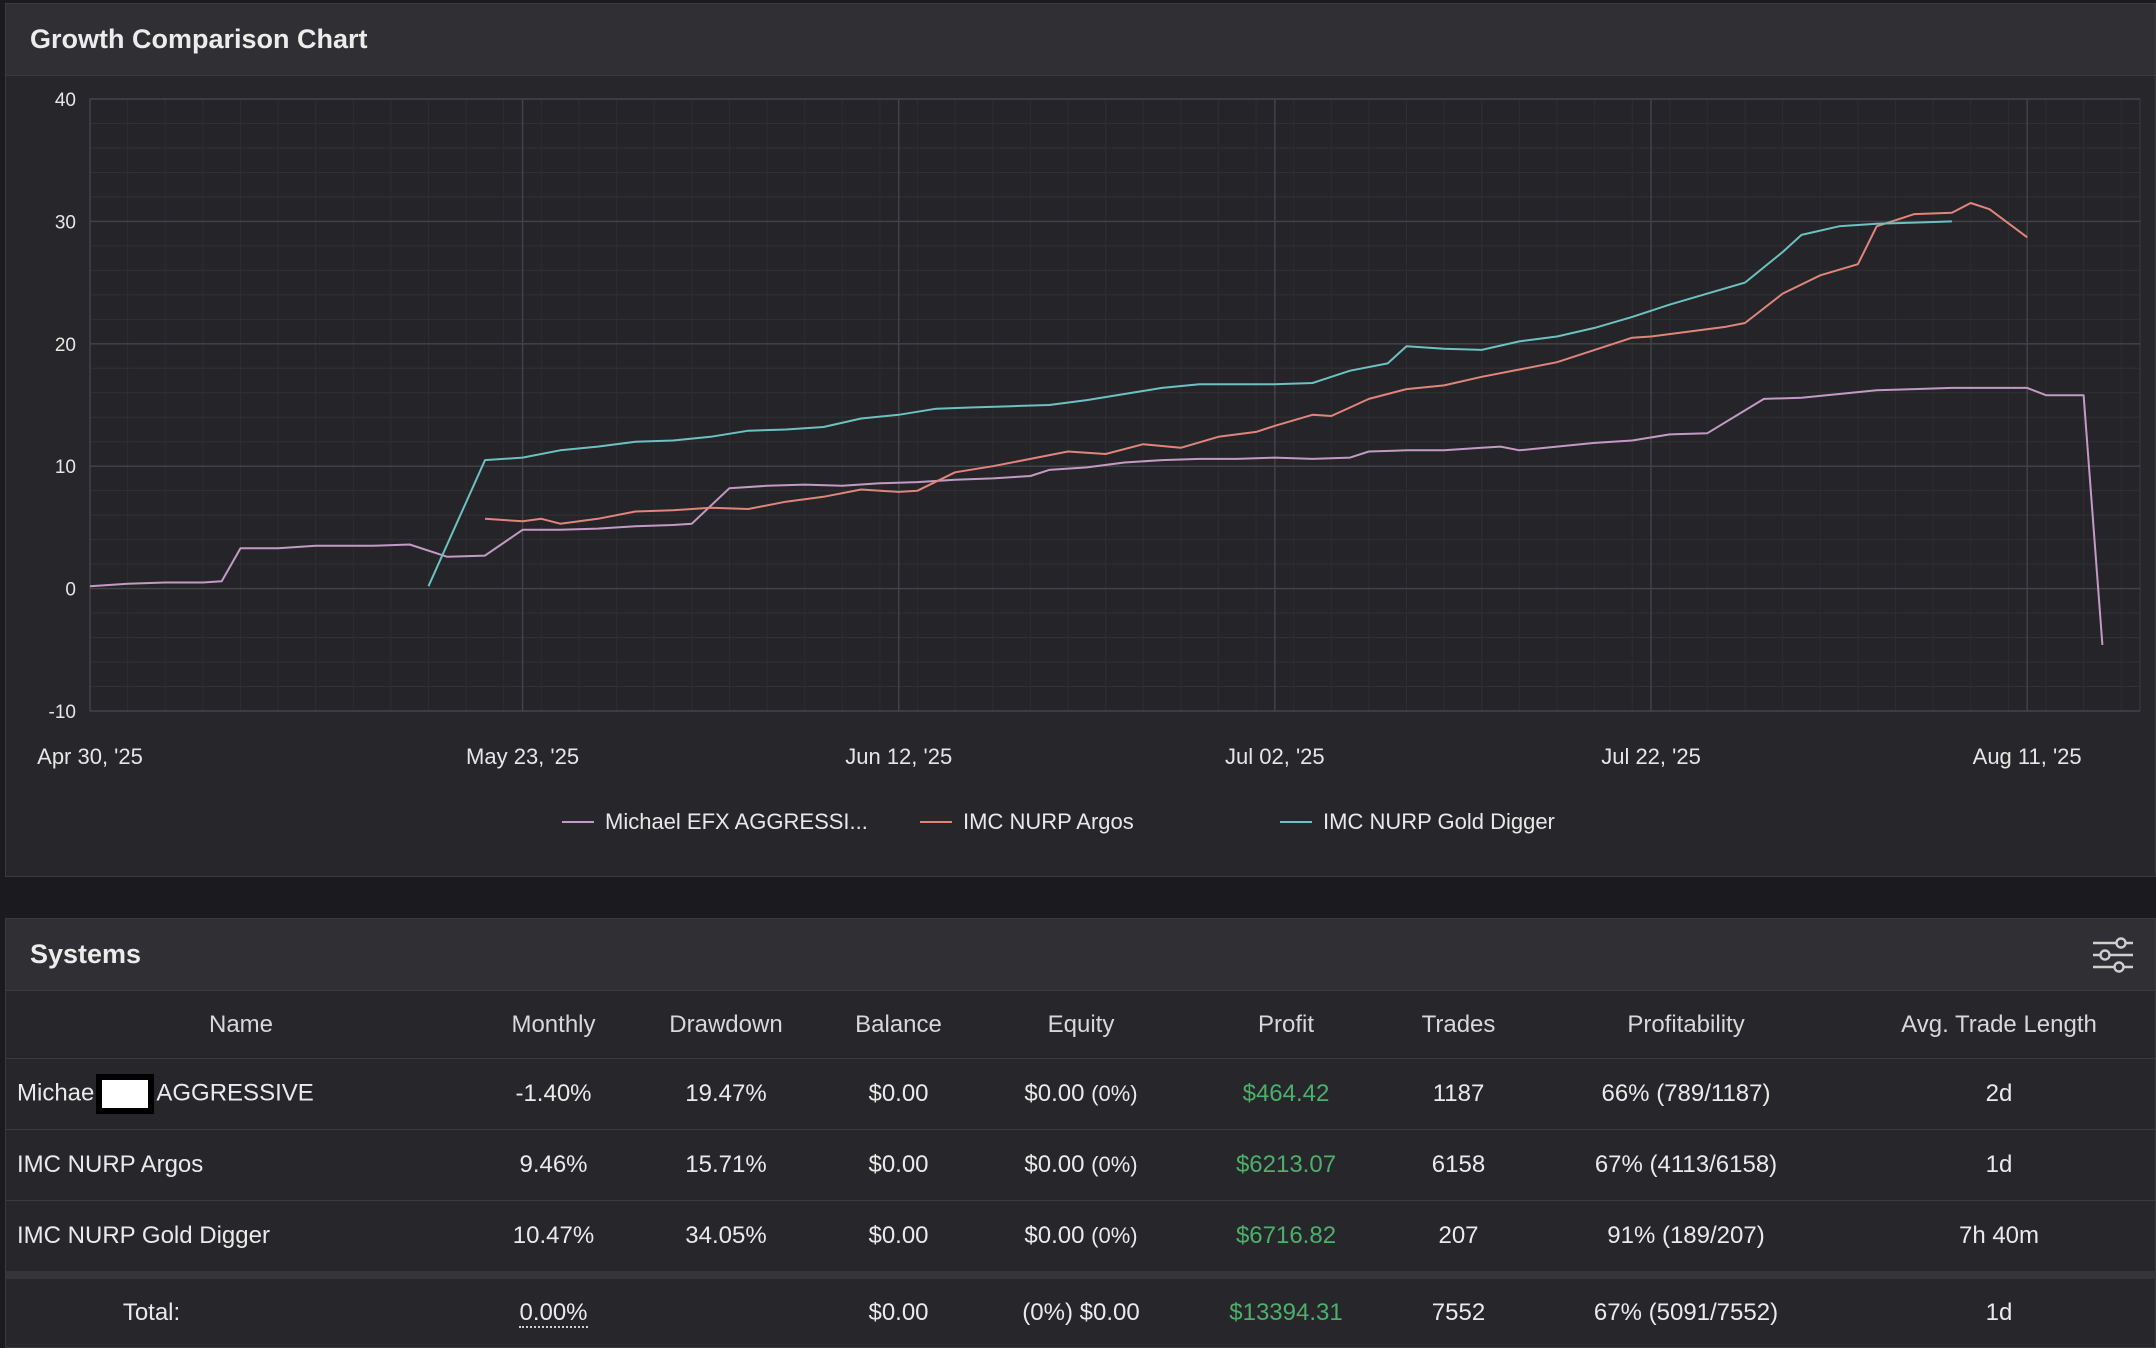  What do you see at coordinates (1286, 1165) in the screenshot?
I see `profit-cell: $6213.07` at bounding box center [1286, 1165].